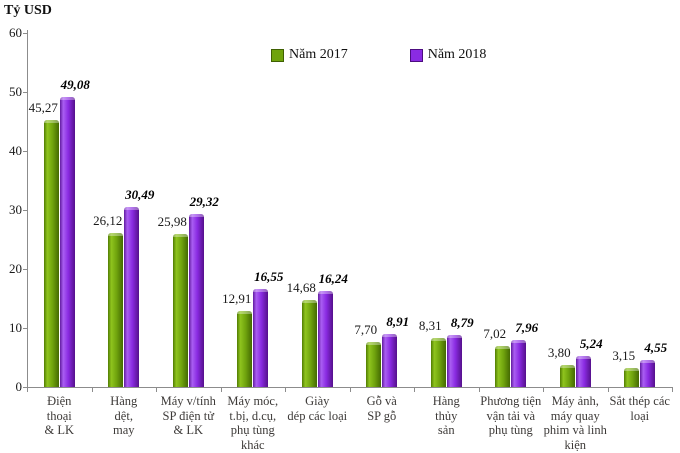  Describe the element at coordinates (277, 55) in the screenshot. I see `legend-swatch-2017` at that location.